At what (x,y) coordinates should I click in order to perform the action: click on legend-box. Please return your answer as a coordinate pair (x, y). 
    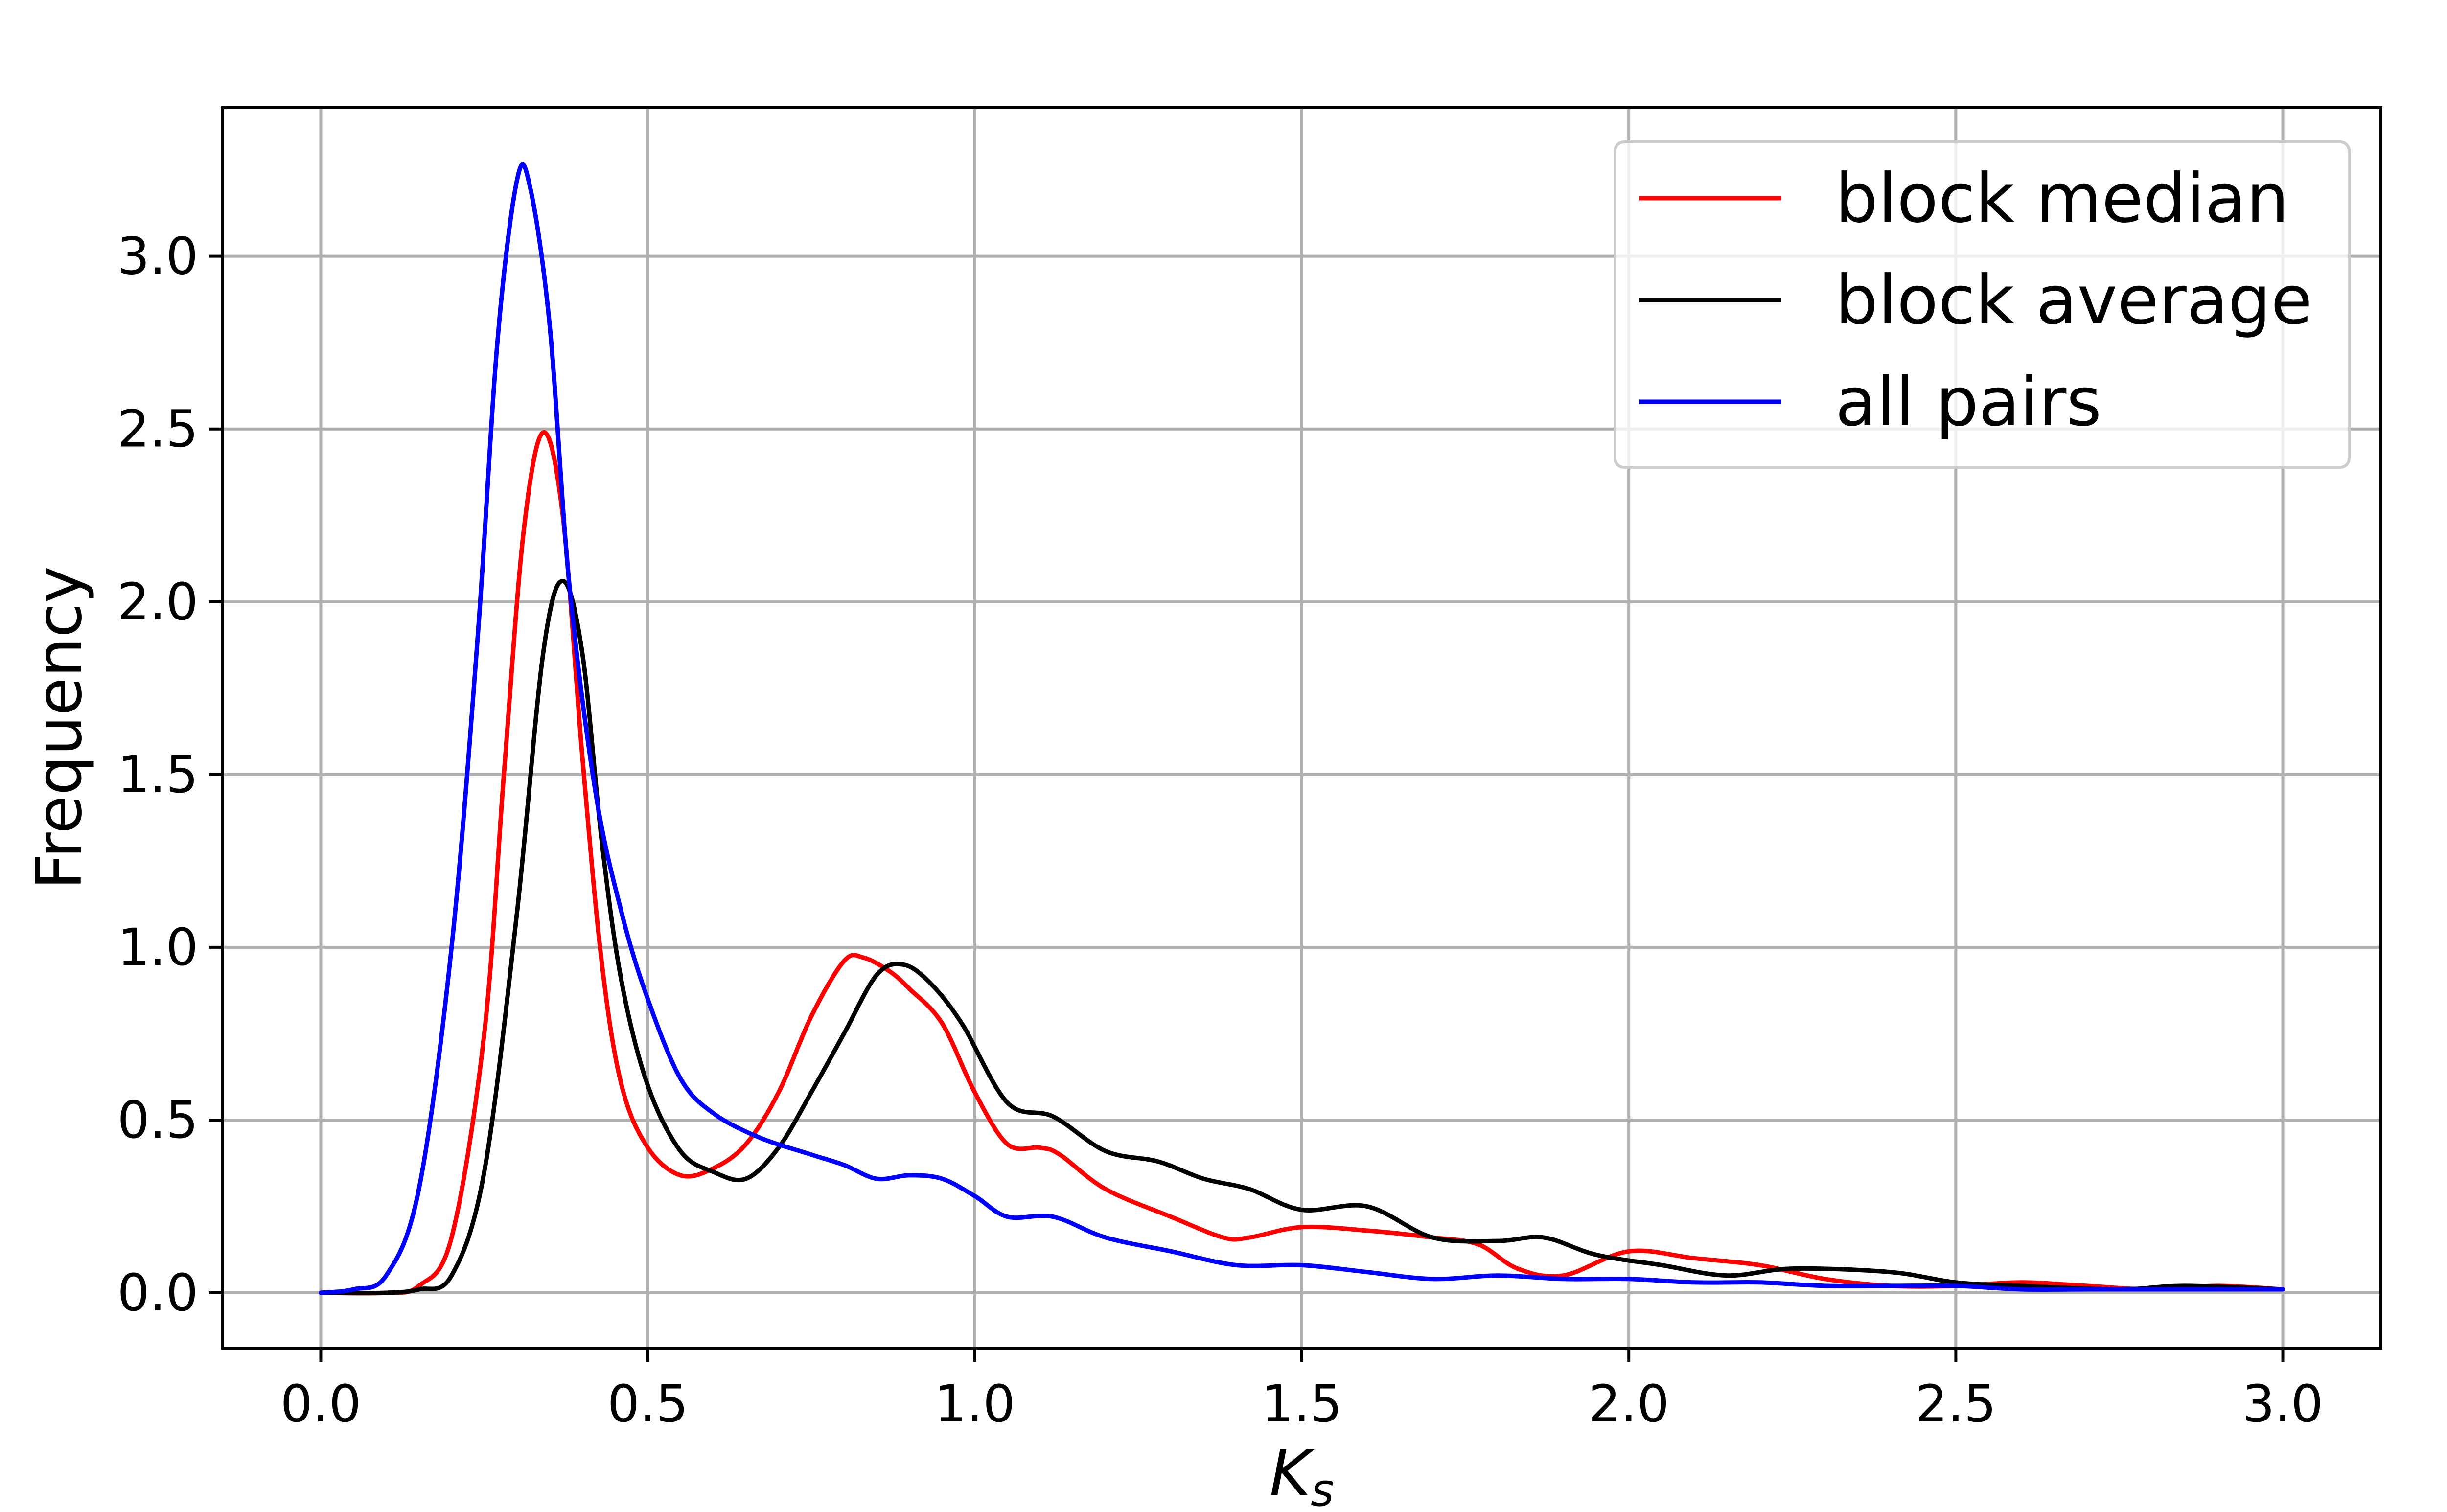
    Looking at the image, I should click on (1982, 304).